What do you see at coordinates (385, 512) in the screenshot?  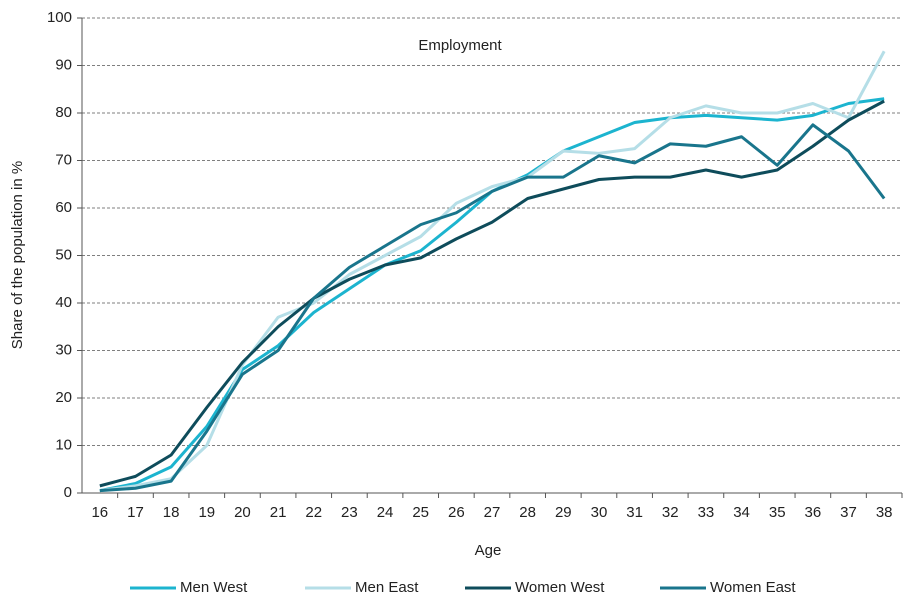 I see `x-tick-label: 24` at bounding box center [385, 512].